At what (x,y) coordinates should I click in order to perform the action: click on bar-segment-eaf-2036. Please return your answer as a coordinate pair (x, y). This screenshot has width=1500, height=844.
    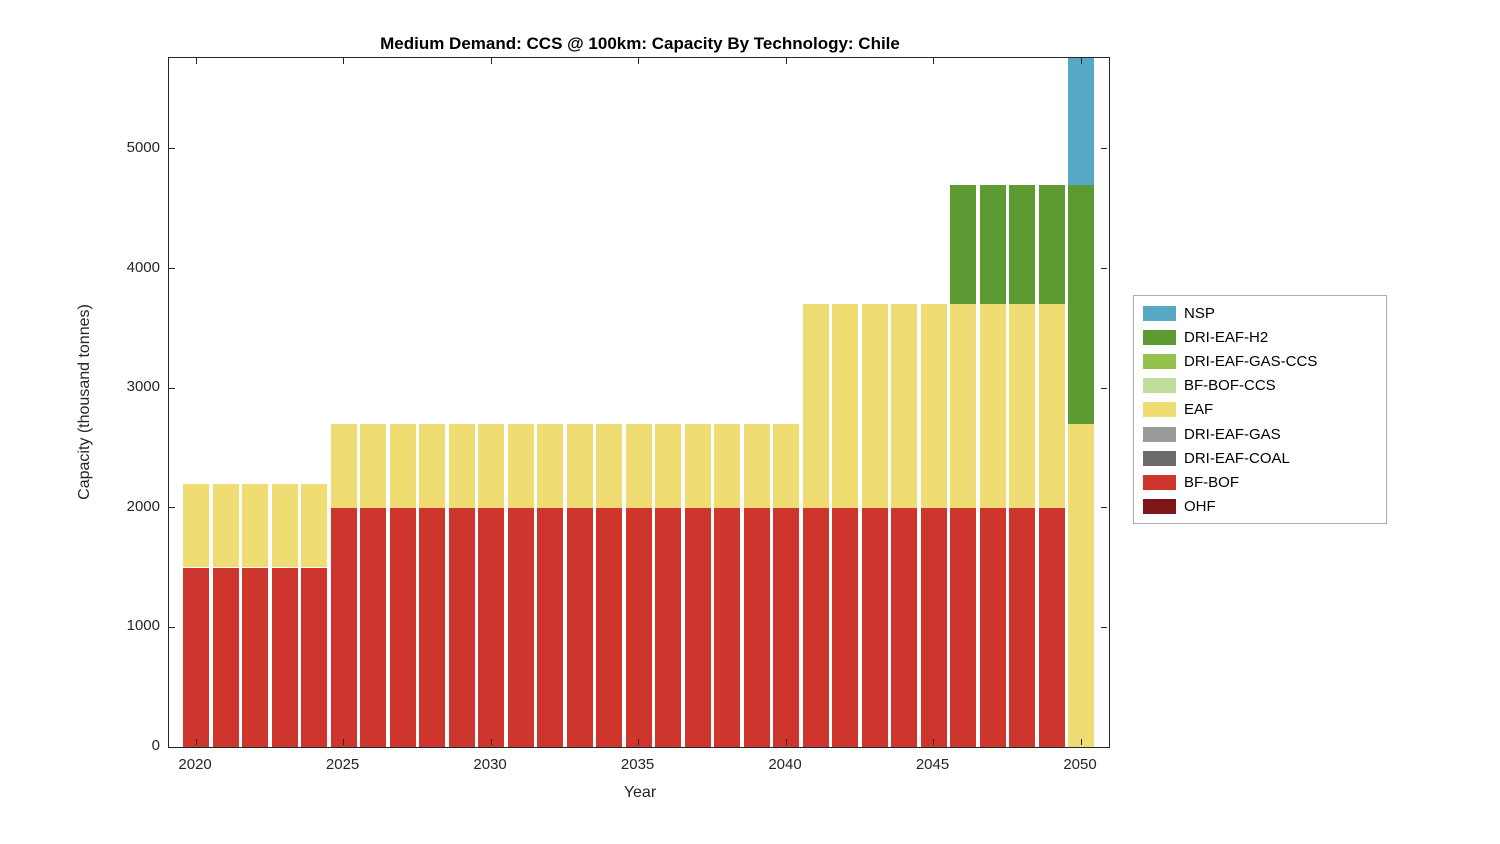
    Looking at the image, I should click on (668, 466).